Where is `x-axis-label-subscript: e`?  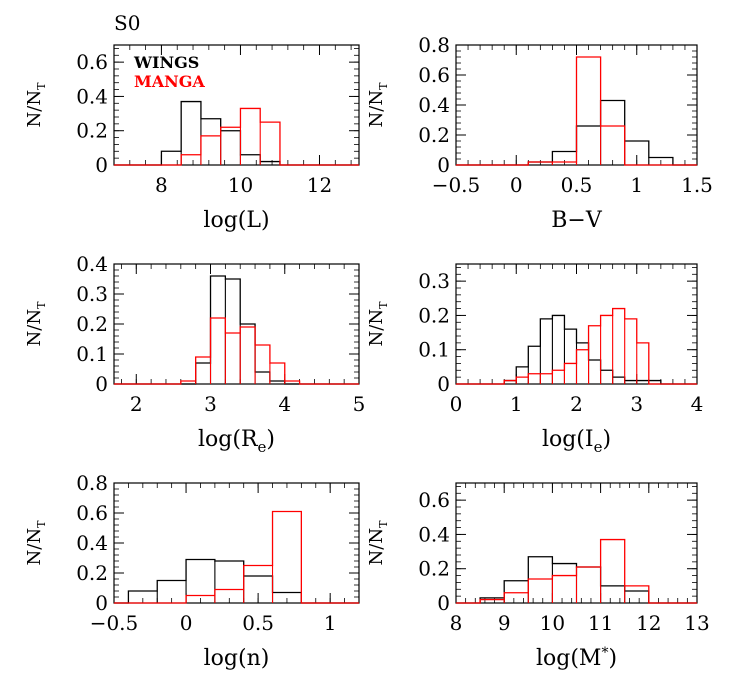
x-axis-label-subscript: e is located at coordinates (598, 447).